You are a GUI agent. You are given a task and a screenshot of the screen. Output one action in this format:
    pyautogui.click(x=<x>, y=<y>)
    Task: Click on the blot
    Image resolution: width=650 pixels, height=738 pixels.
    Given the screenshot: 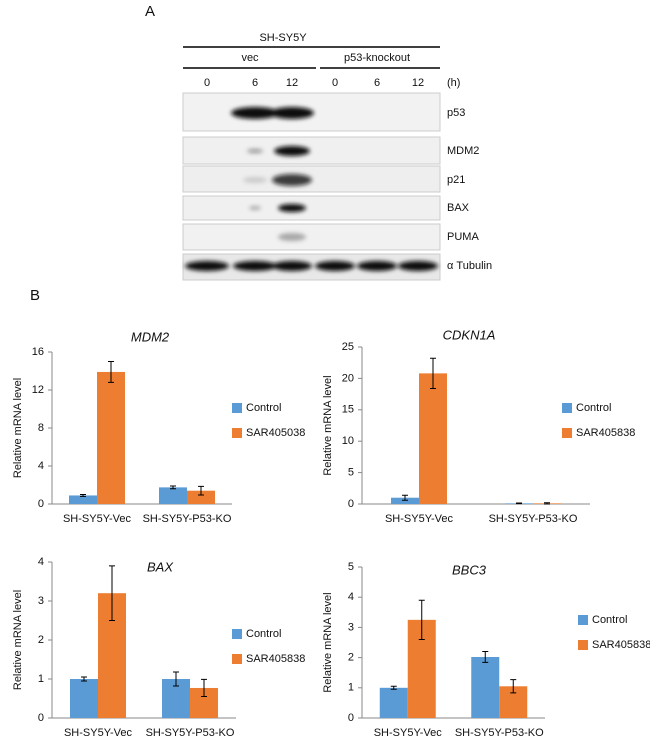 What is the action you would take?
    pyautogui.click(x=311, y=186)
    